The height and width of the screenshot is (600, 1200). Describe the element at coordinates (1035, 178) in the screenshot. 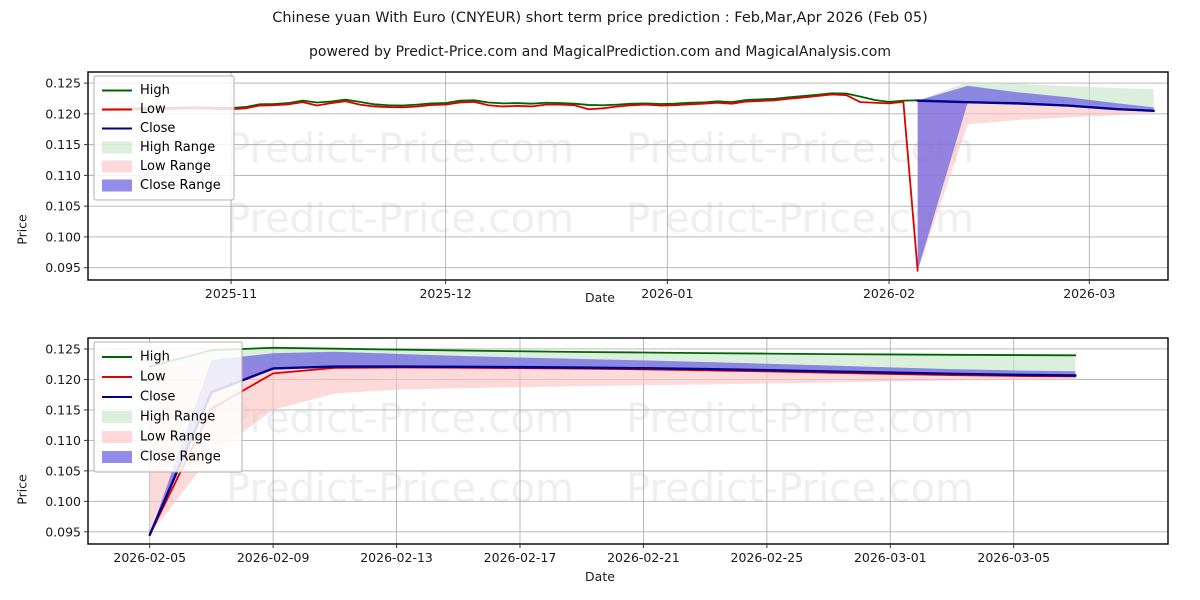

I see `close-range-band` at that location.